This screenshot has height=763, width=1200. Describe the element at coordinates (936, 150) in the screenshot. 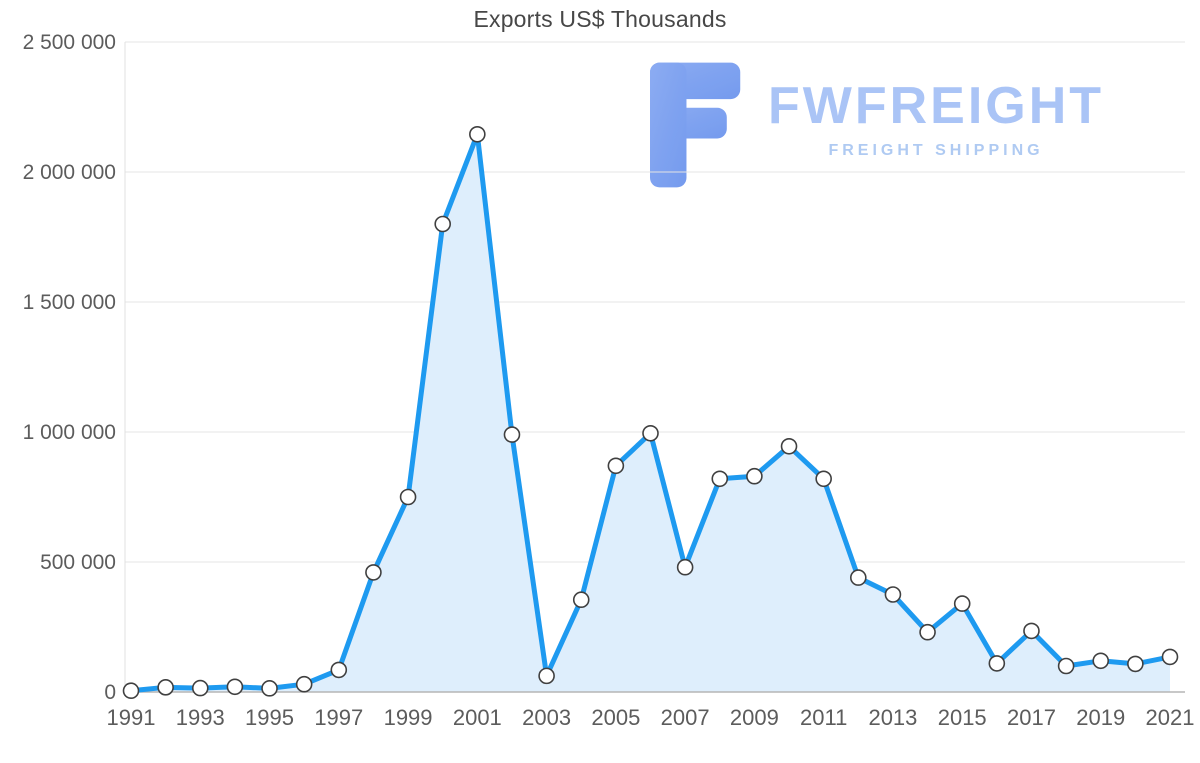

I see `brand-tagline: FREIGHT SHIPPING` at that location.